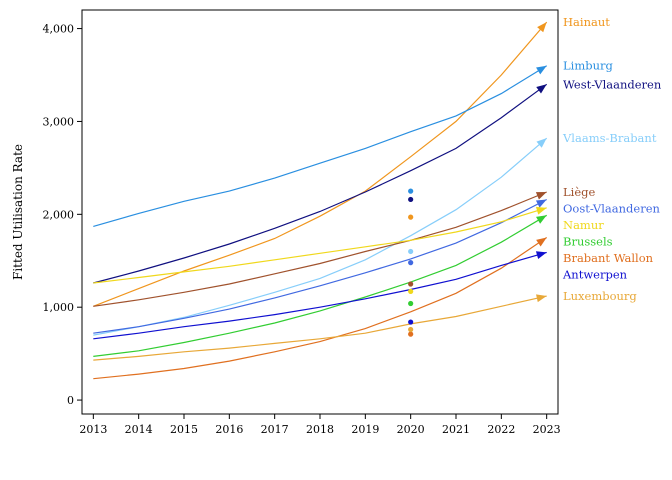 This screenshot has height=480, width=672. What do you see at coordinates (600, 296) in the screenshot?
I see `series-label: Luxembourg` at bounding box center [600, 296].